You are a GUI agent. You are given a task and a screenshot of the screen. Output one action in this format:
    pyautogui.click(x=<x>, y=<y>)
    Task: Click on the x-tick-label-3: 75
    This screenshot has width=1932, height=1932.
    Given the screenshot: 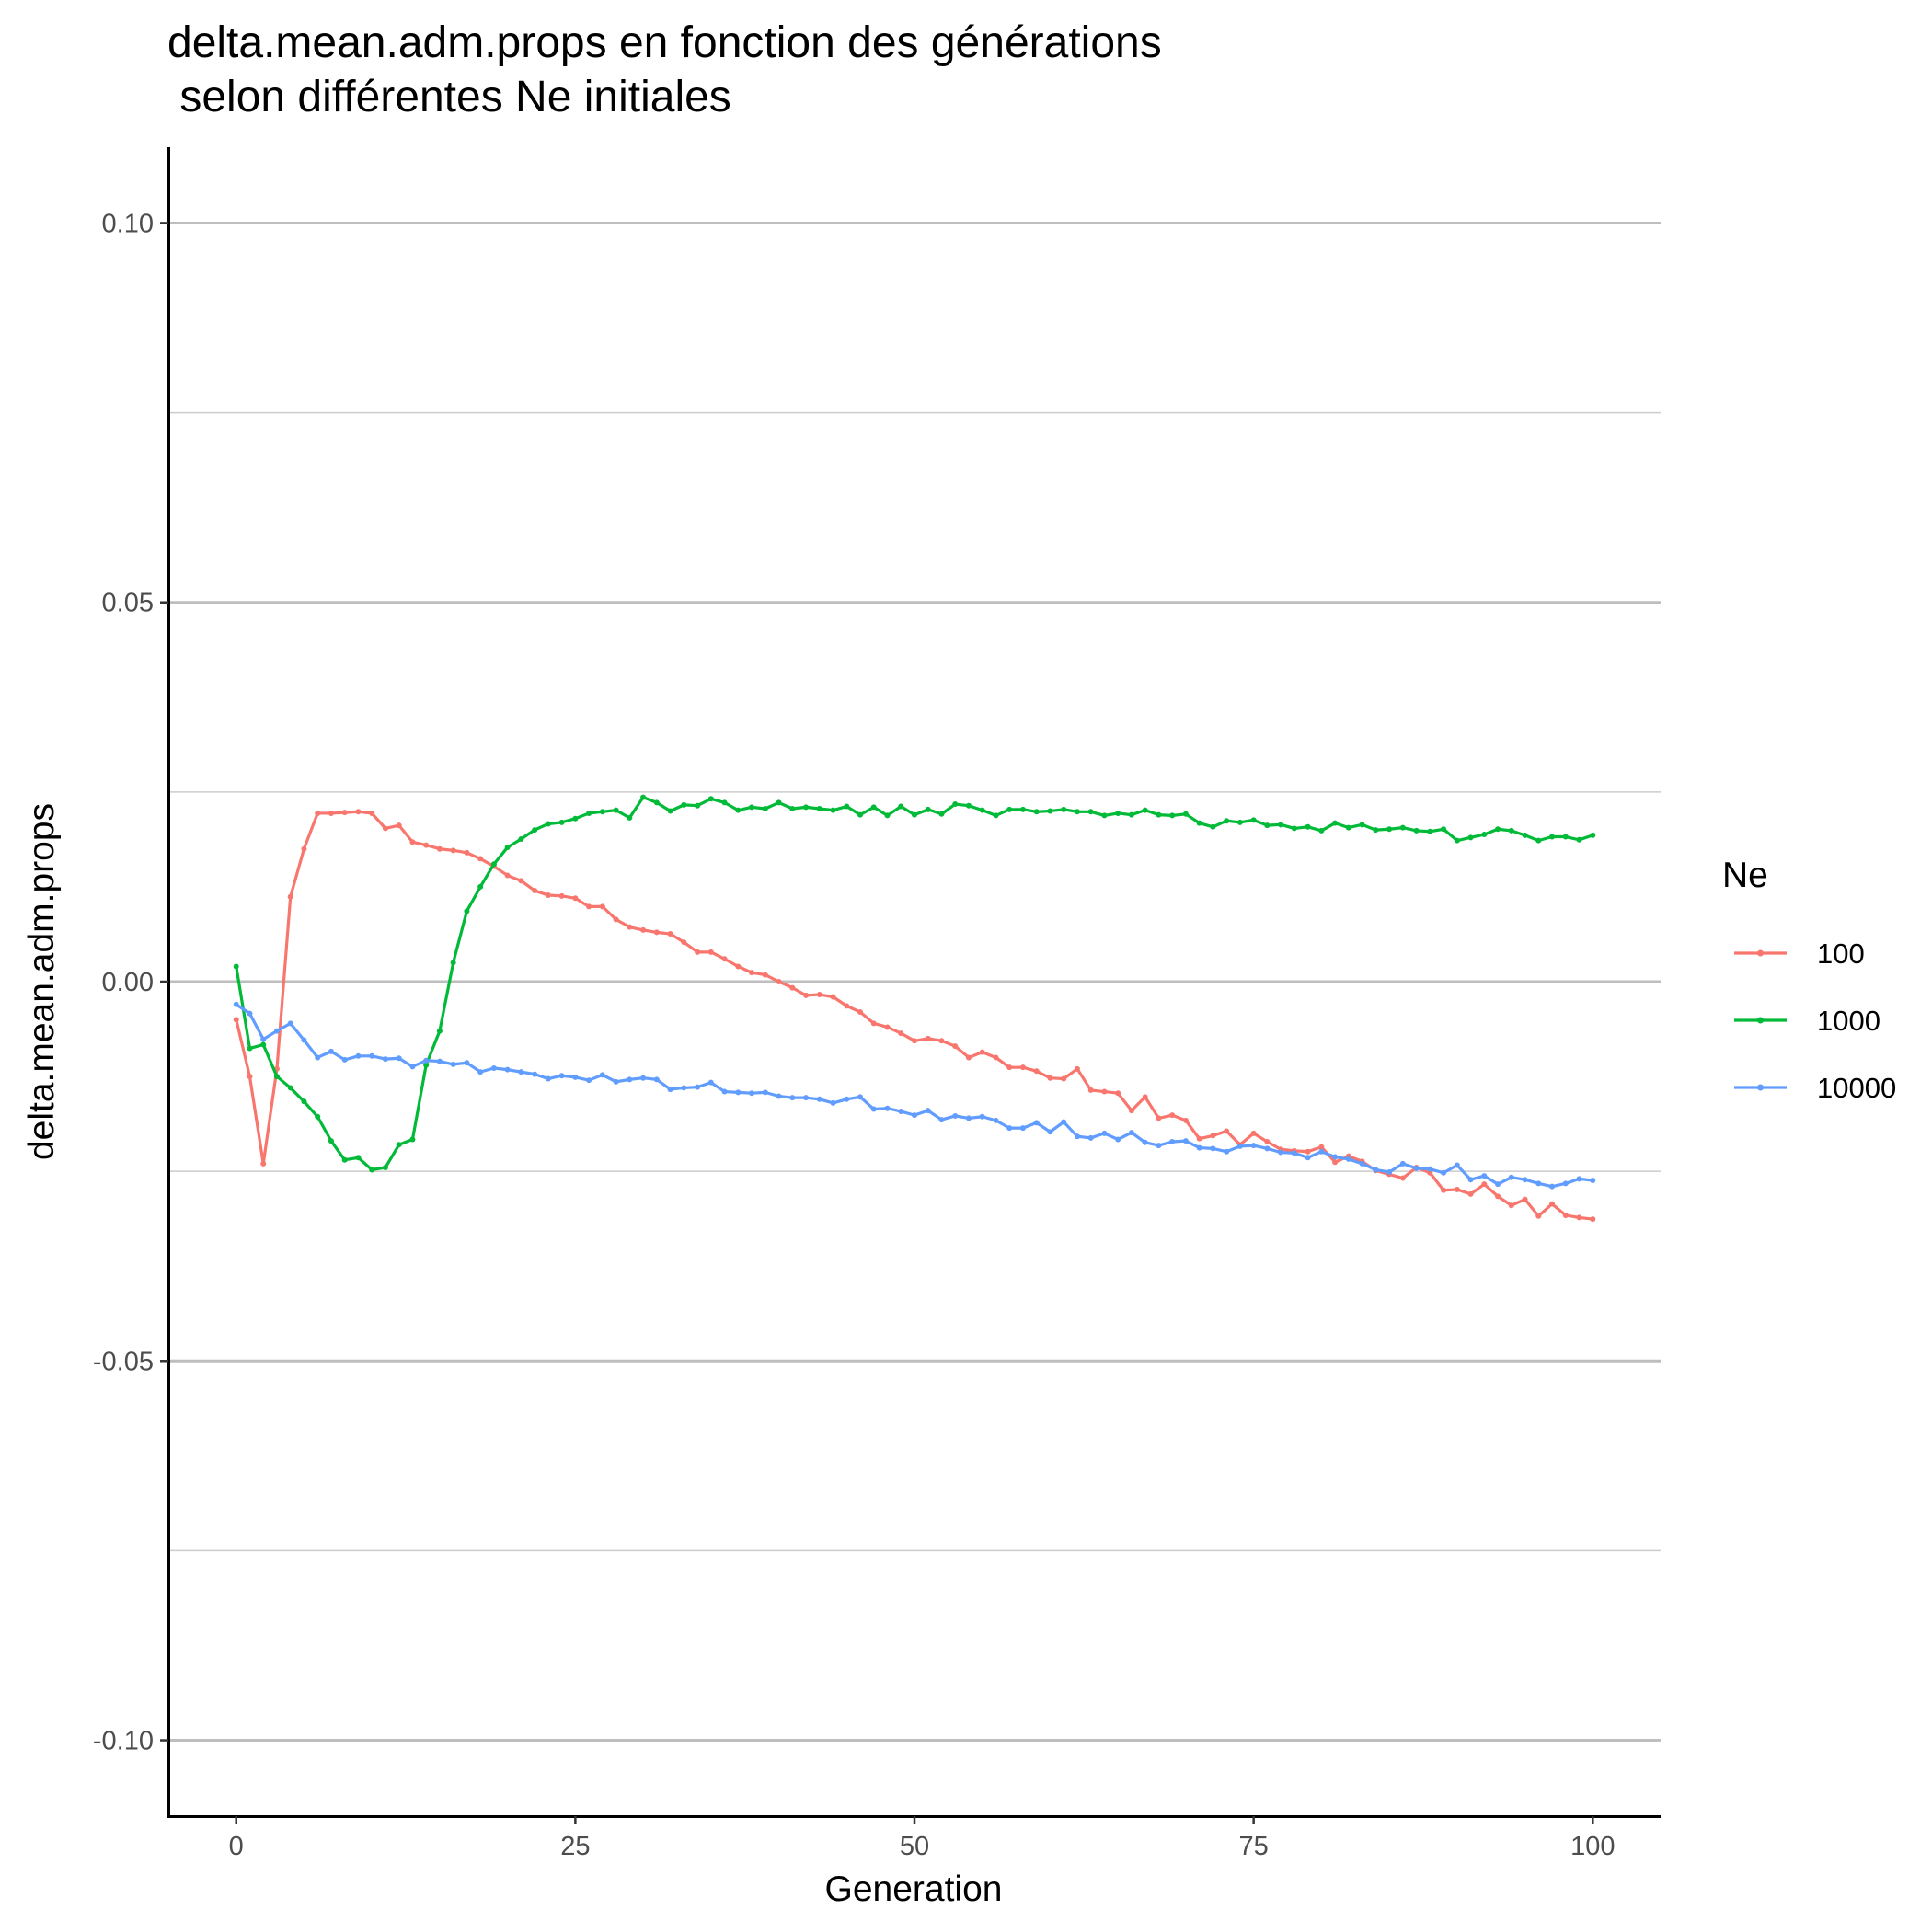 What is the action you would take?
    pyautogui.click(x=1254, y=1846)
    